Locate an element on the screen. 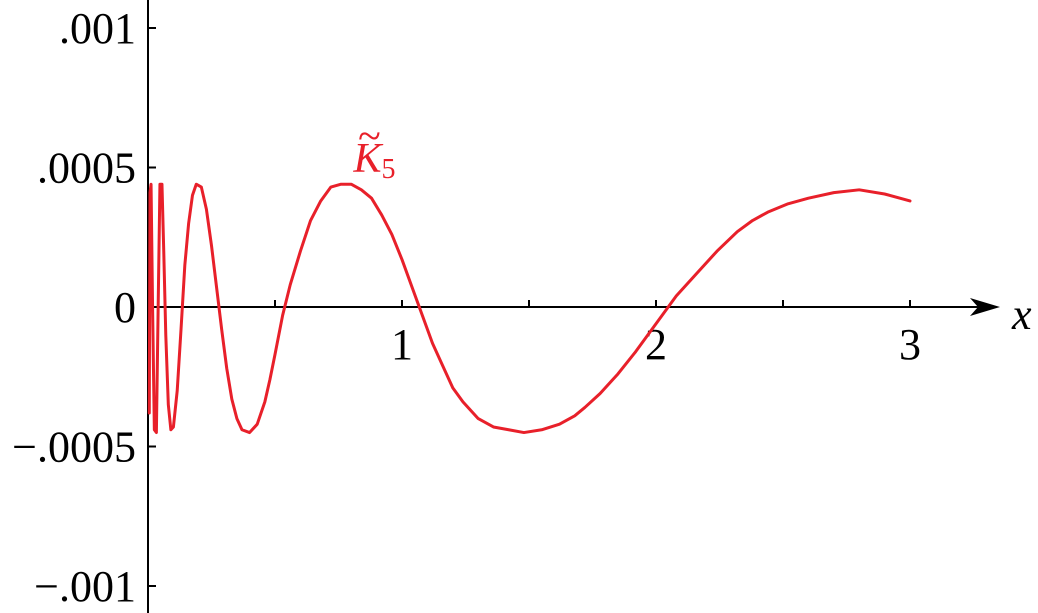  x-tick-label: 2 is located at coordinates (656, 344).